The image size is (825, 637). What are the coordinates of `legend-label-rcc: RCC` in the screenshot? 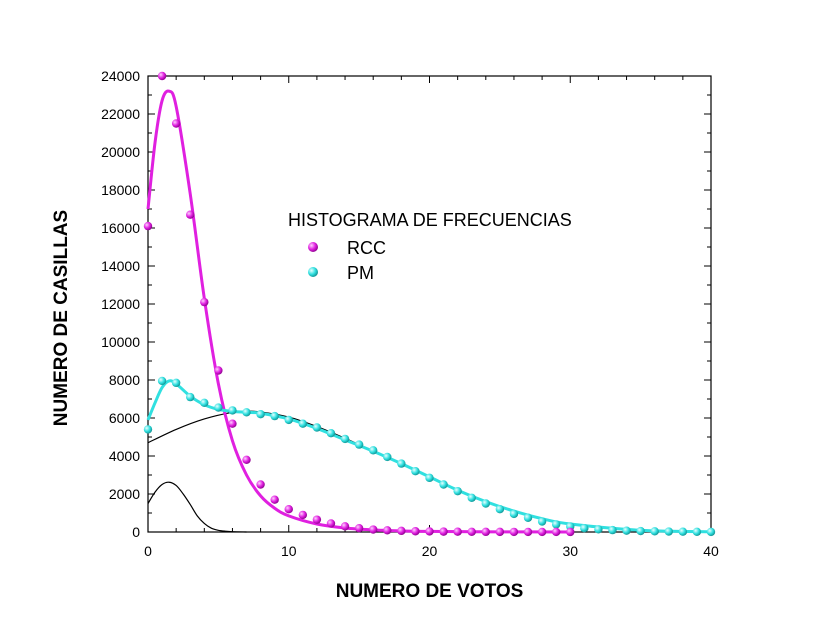 It's located at (366, 248).